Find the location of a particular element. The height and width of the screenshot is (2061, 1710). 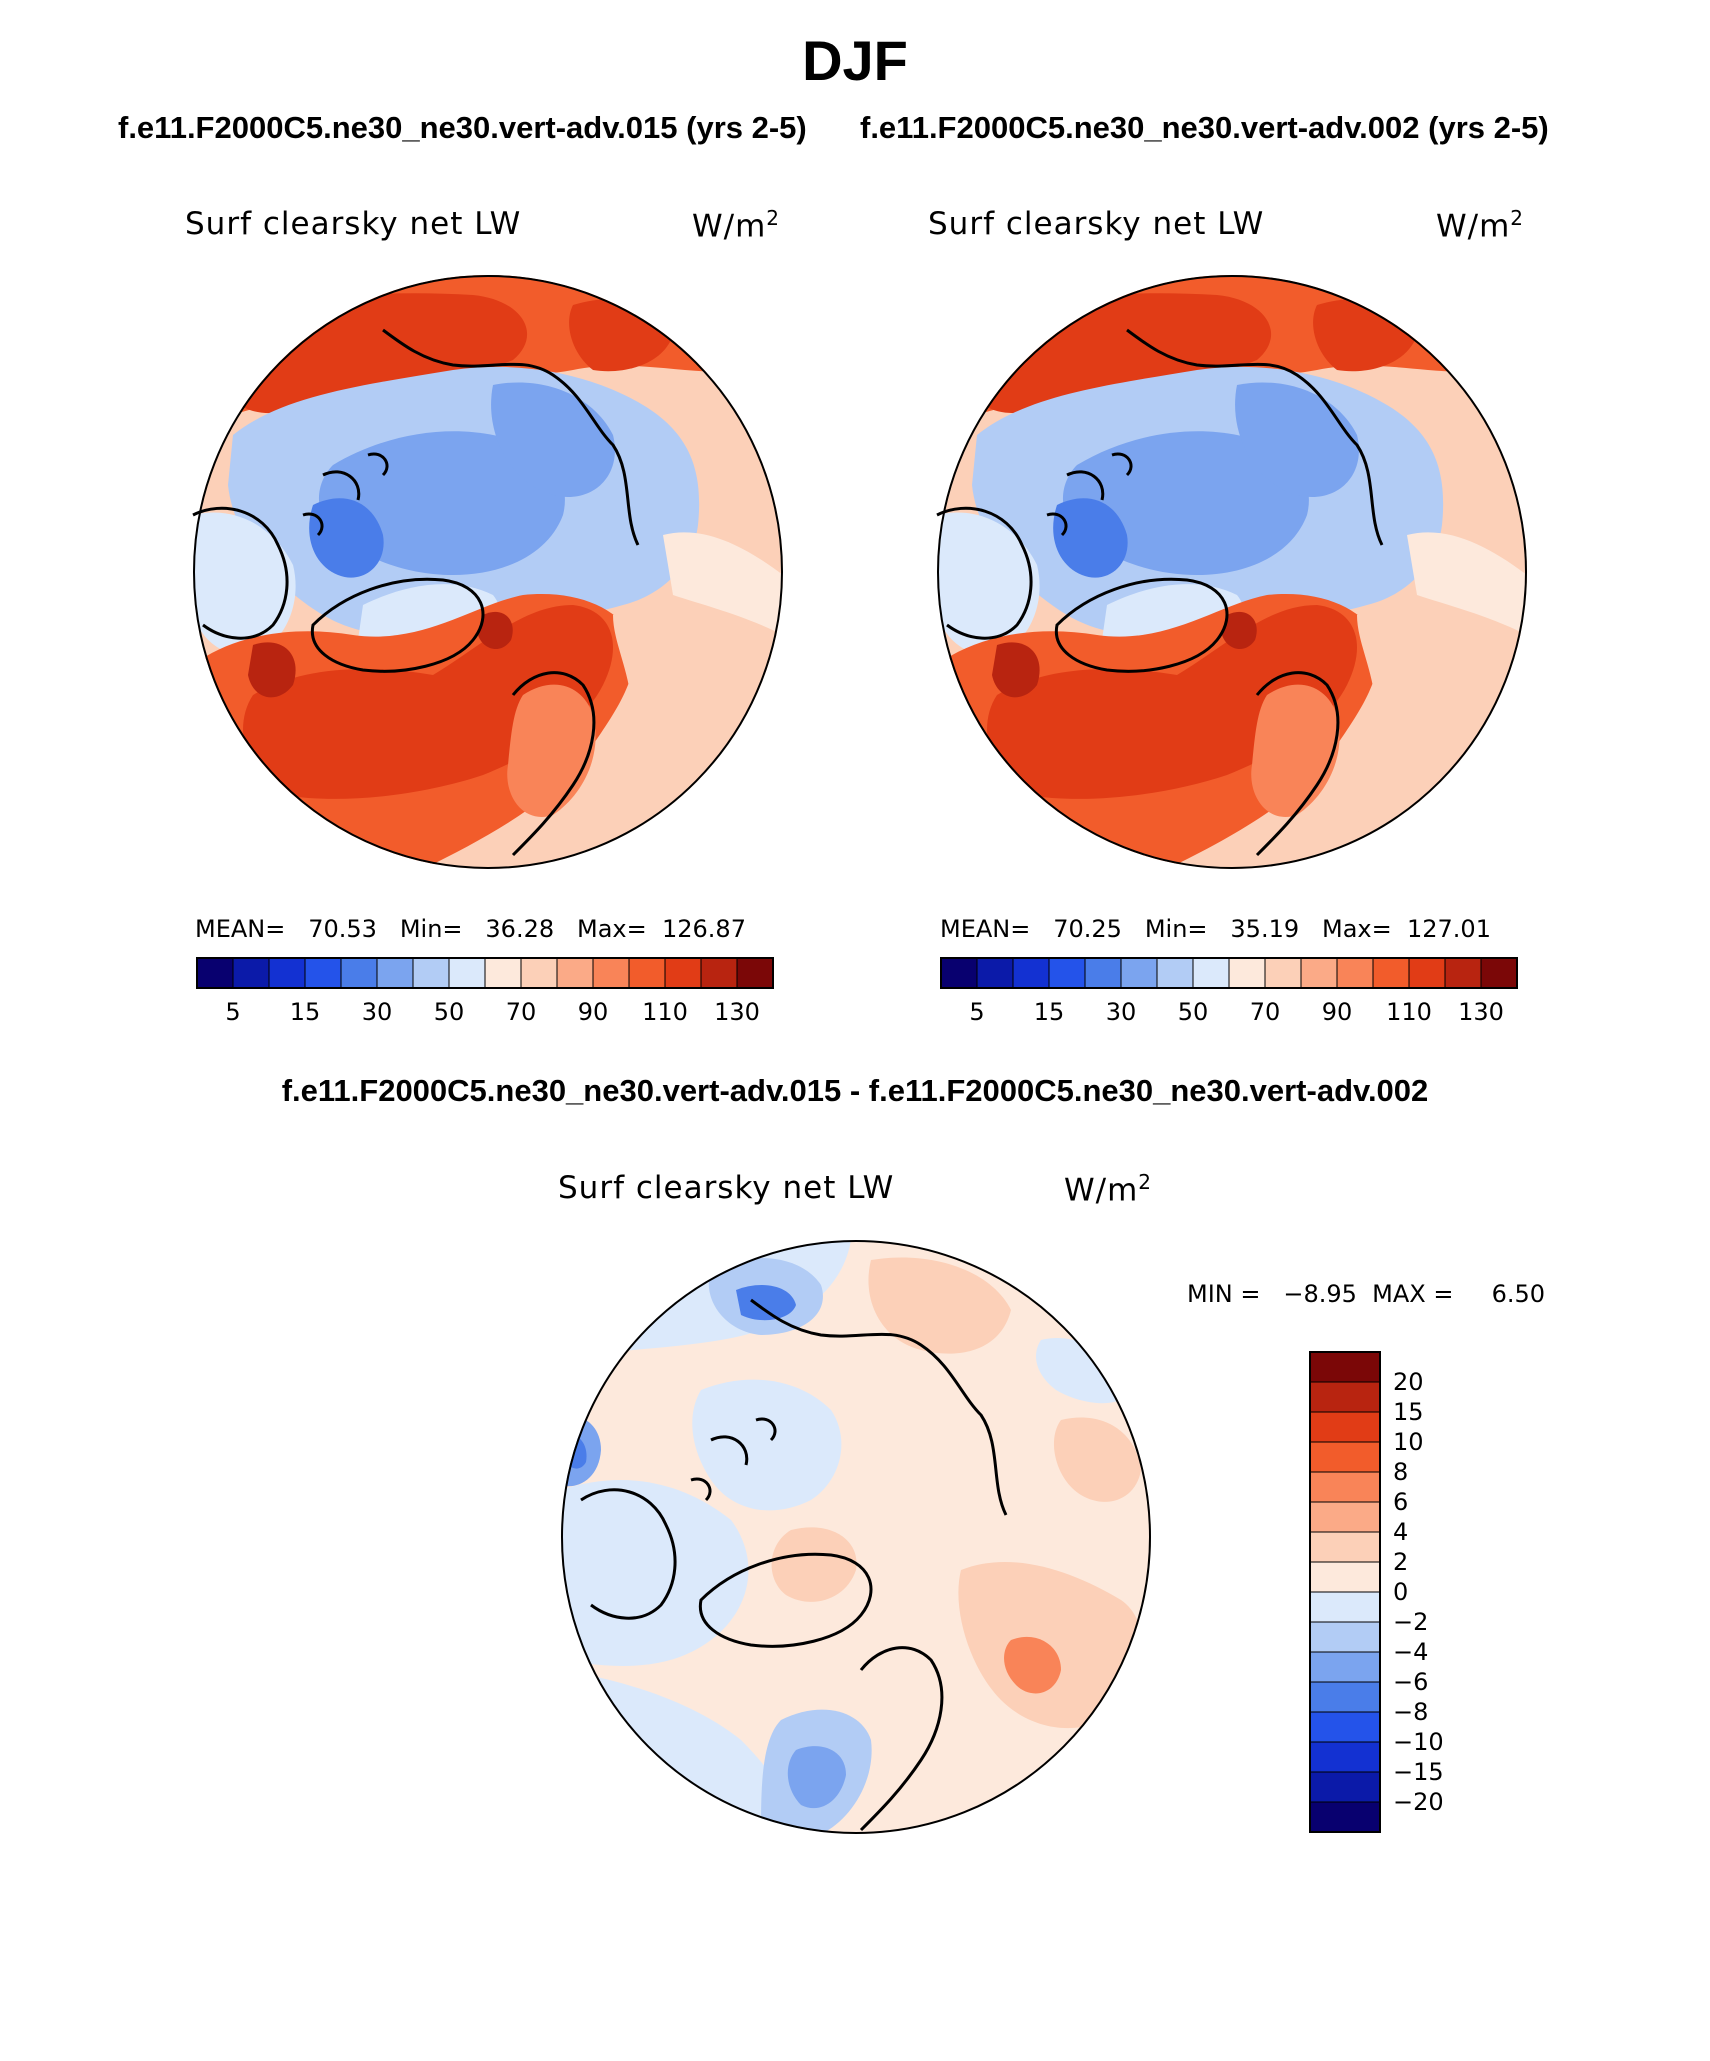

map-panel1 is located at coordinates (487, 572).